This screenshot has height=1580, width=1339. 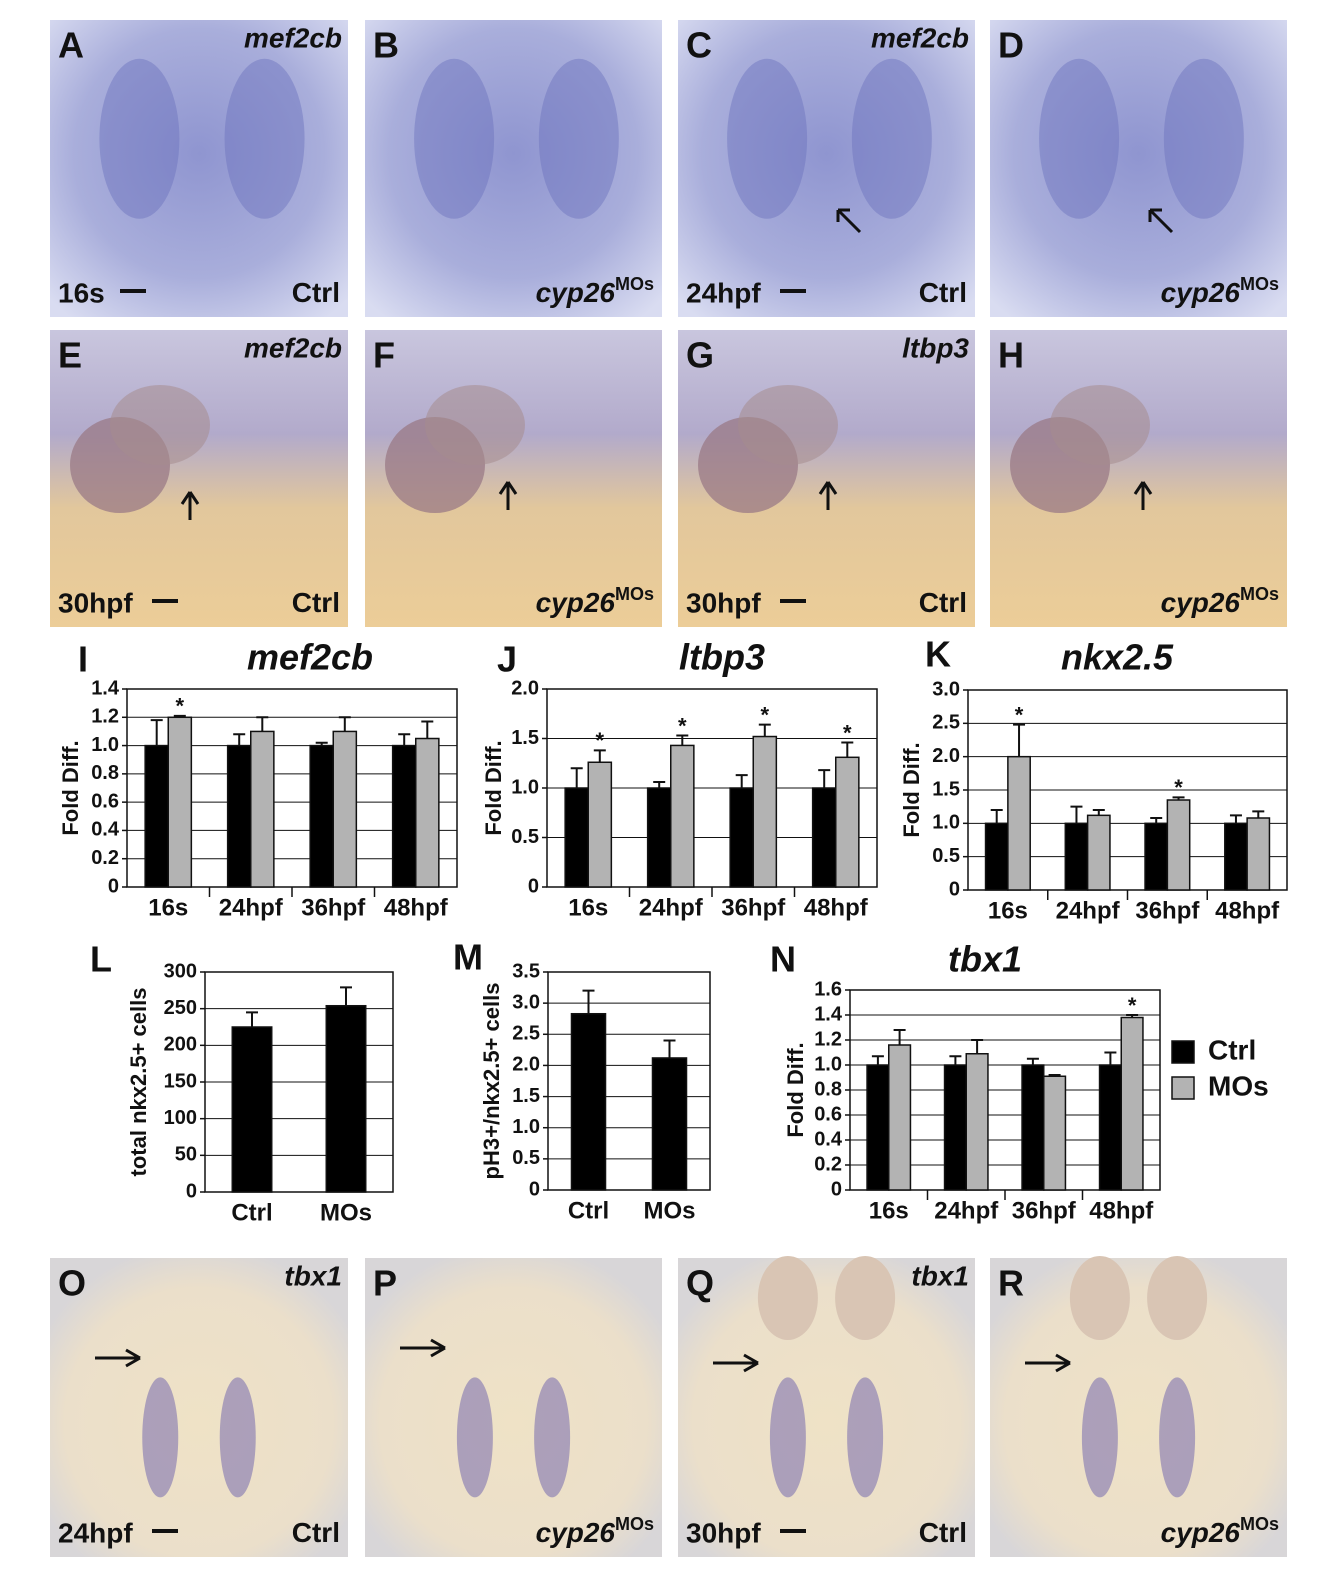 What do you see at coordinates (251, 1212) in the screenshot?
I see `x-tick-label: Ctrl` at bounding box center [251, 1212].